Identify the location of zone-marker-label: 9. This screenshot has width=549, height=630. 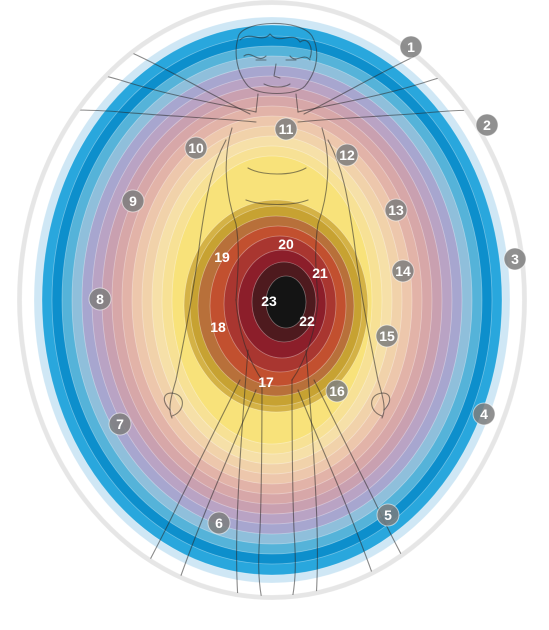
(133, 201).